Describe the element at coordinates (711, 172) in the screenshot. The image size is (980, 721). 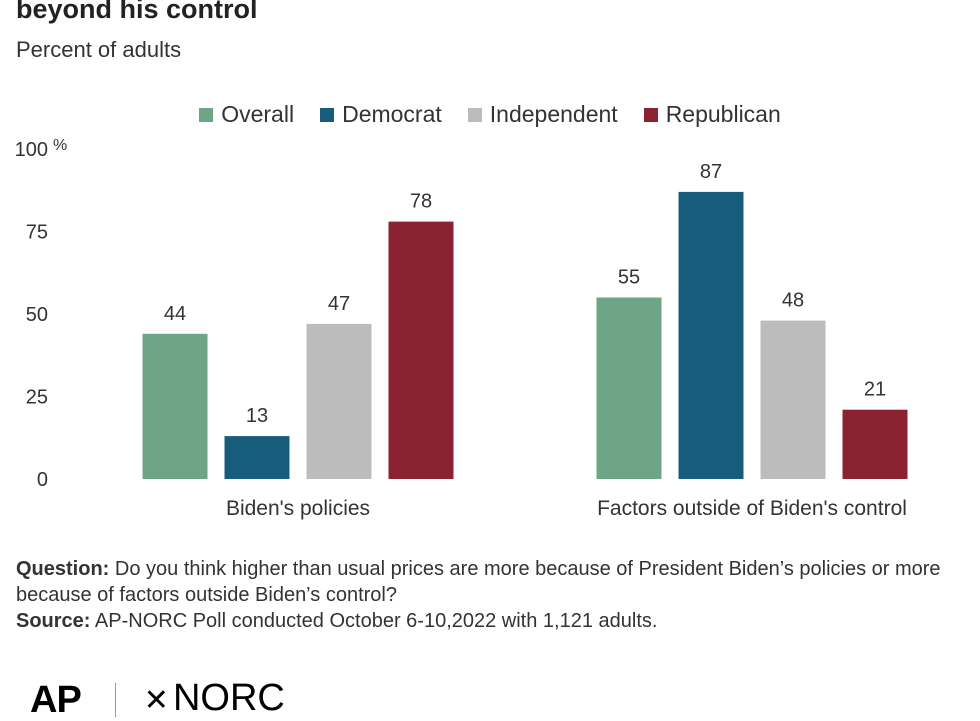
I see `bar-value-label: 87` at that location.